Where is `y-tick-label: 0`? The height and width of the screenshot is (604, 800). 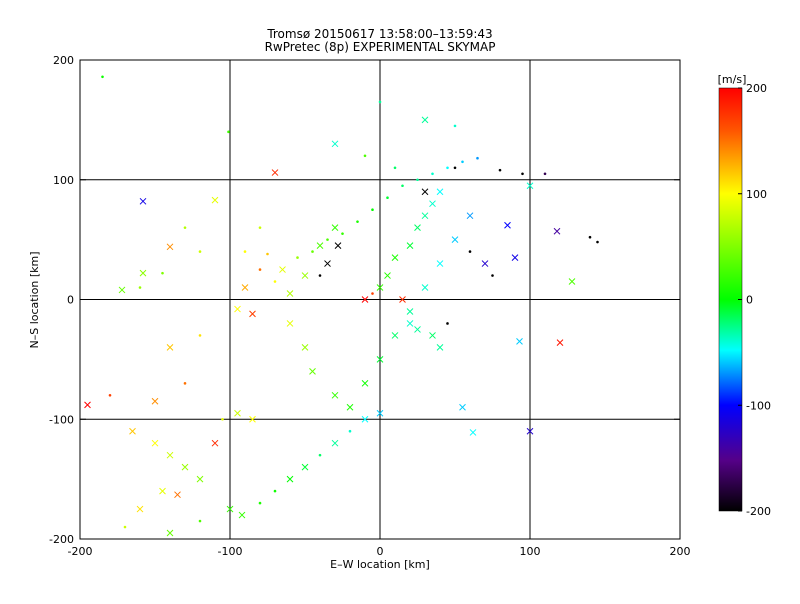 y-tick-label: 0 is located at coordinates (70, 300).